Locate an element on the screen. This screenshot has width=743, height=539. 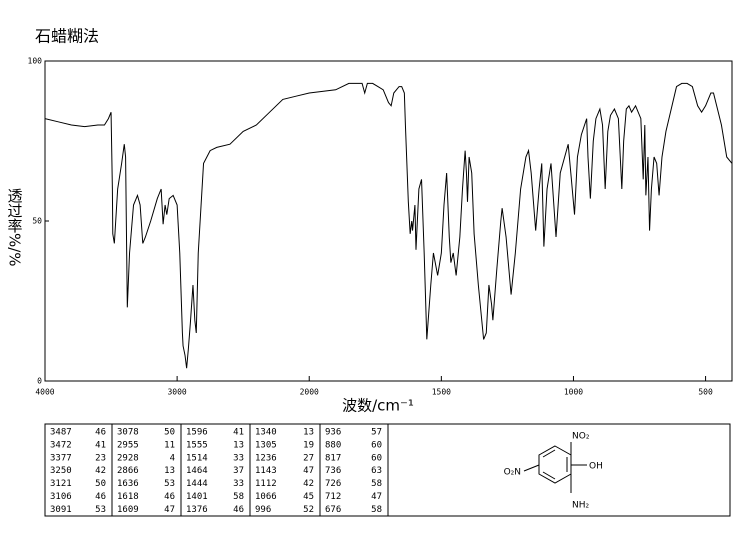
bond is located at coordinates (531, 468).